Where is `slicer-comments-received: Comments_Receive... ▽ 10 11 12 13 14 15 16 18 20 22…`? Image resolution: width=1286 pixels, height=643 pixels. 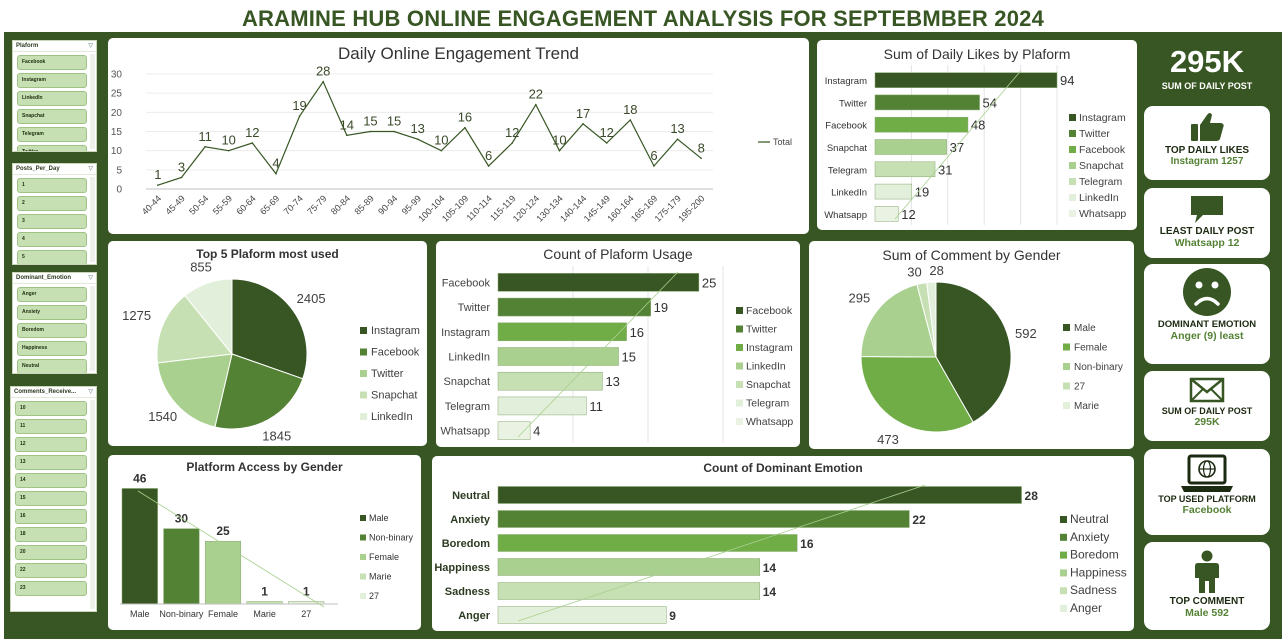
slicer-comments-received: Comments_Receive... ▽ 10 11 12 13 14 15 16 18 20 22… is located at coordinates (53, 499).